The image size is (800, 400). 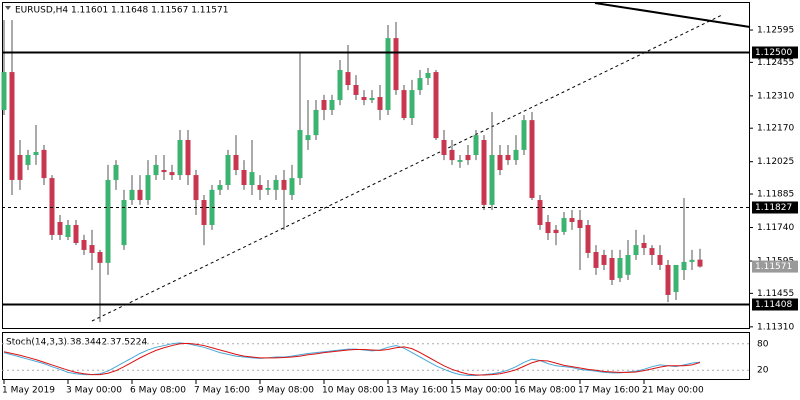 I want to click on stoch-panel-frame, so click(x=376, y=356).